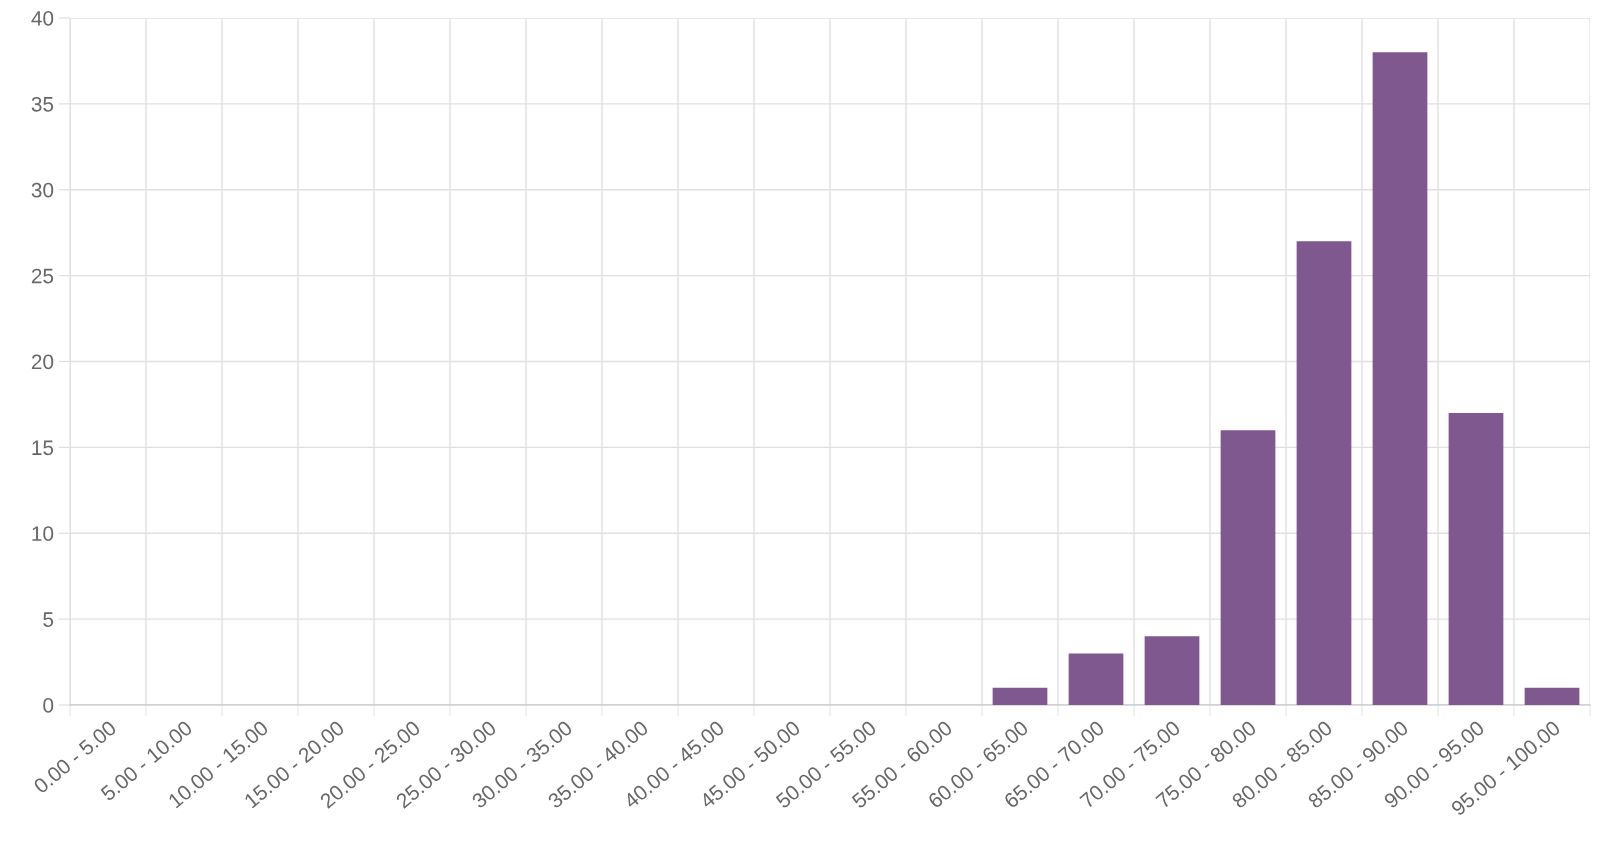  What do you see at coordinates (42, 104) in the screenshot?
I see `y-tick-label: 35` at bounding box center [42, 104].